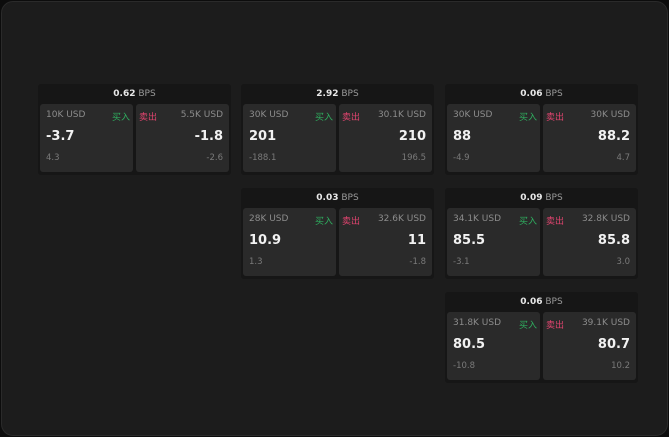  Describe the element at coordinates (623, 262) in the screenshot. I see `ask-change: 3.0` at that location.